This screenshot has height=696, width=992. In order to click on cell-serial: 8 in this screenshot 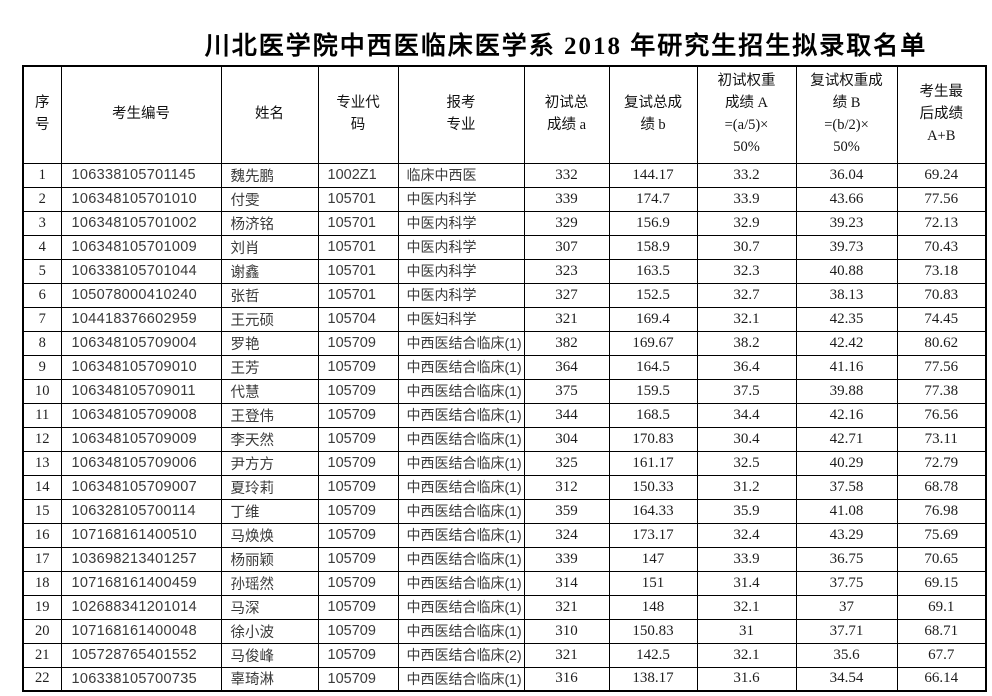, I will do `click(42, 343)`.